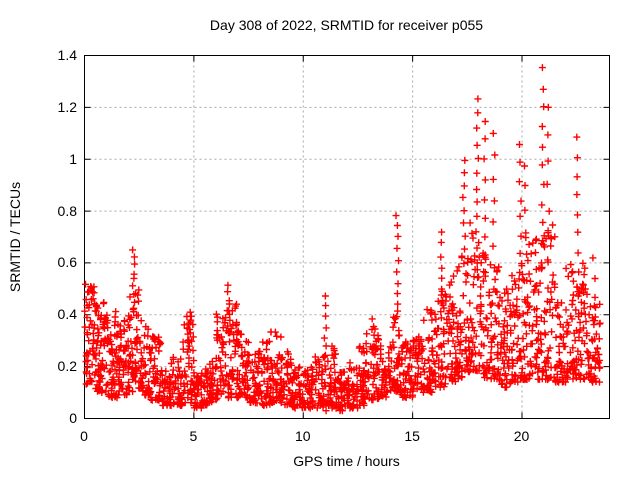 Image resolution: width=640 pixels, height=480 pixels. What do you see at coordinates (521, 436) in the screenshot?
I see `x-tick-label: 20` at bounding box center [521, 436].